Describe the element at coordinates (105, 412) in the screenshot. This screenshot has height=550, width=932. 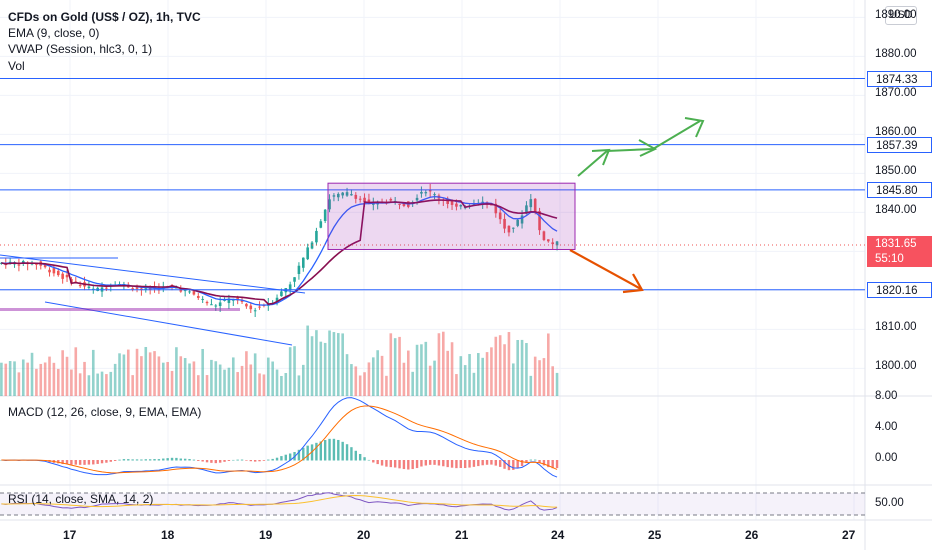
I see `macd-legend: MACD (12, 26, close, 9, EMA, EMA)` at that location.